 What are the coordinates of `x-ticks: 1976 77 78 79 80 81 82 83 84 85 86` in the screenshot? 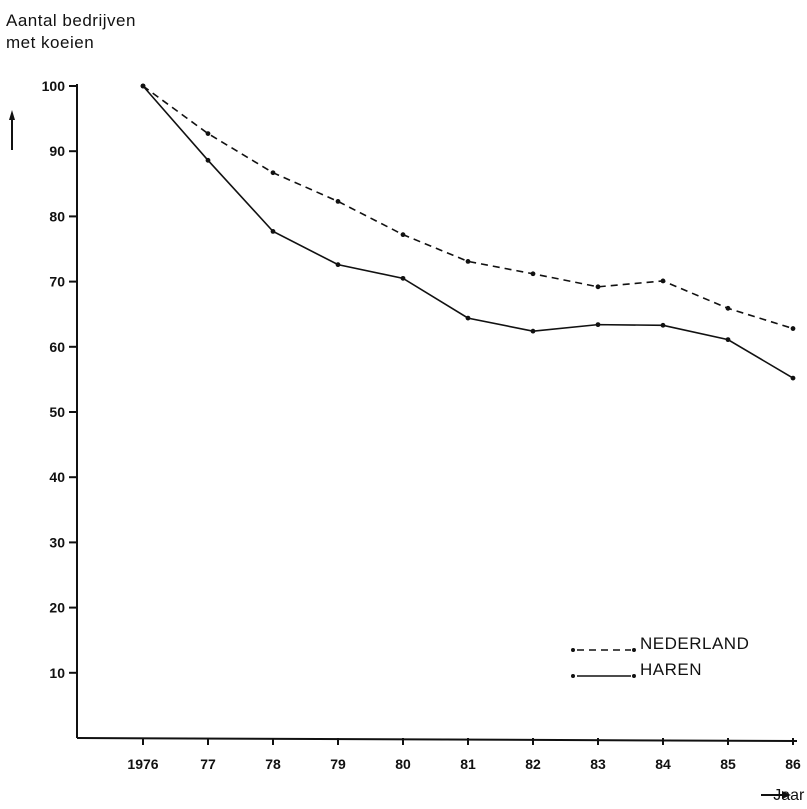 It's located at (464, 755).